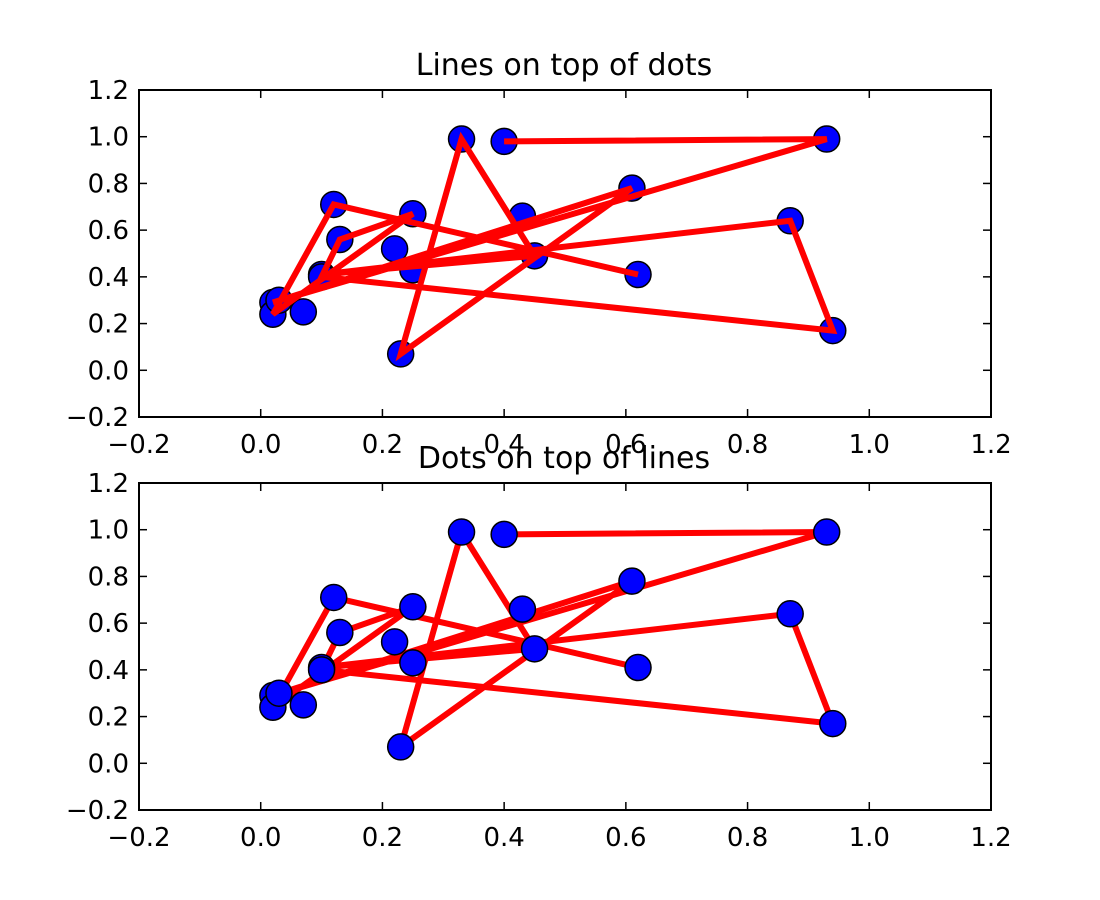 The width and height of the screenshot is (1100, 900). I want to click on panel-title: Lines on top of dots, so click(564, 65).